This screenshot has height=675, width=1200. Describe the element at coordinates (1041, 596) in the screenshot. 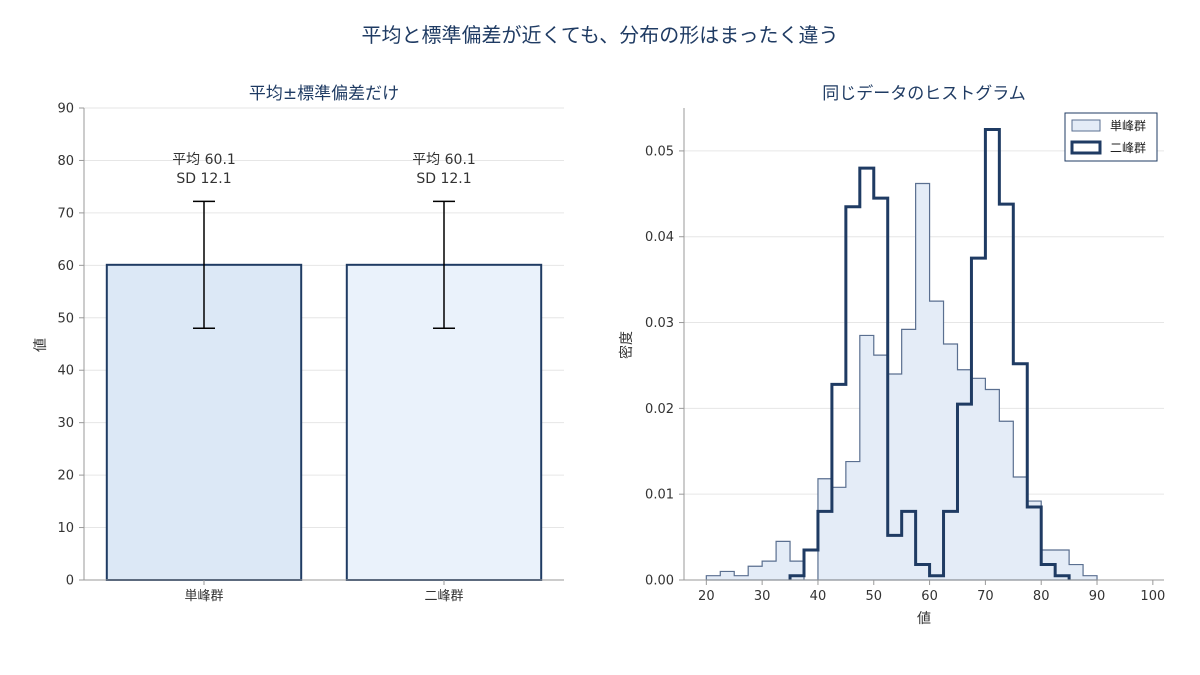

I see `histogram-x-tick-label: 80` at that location.